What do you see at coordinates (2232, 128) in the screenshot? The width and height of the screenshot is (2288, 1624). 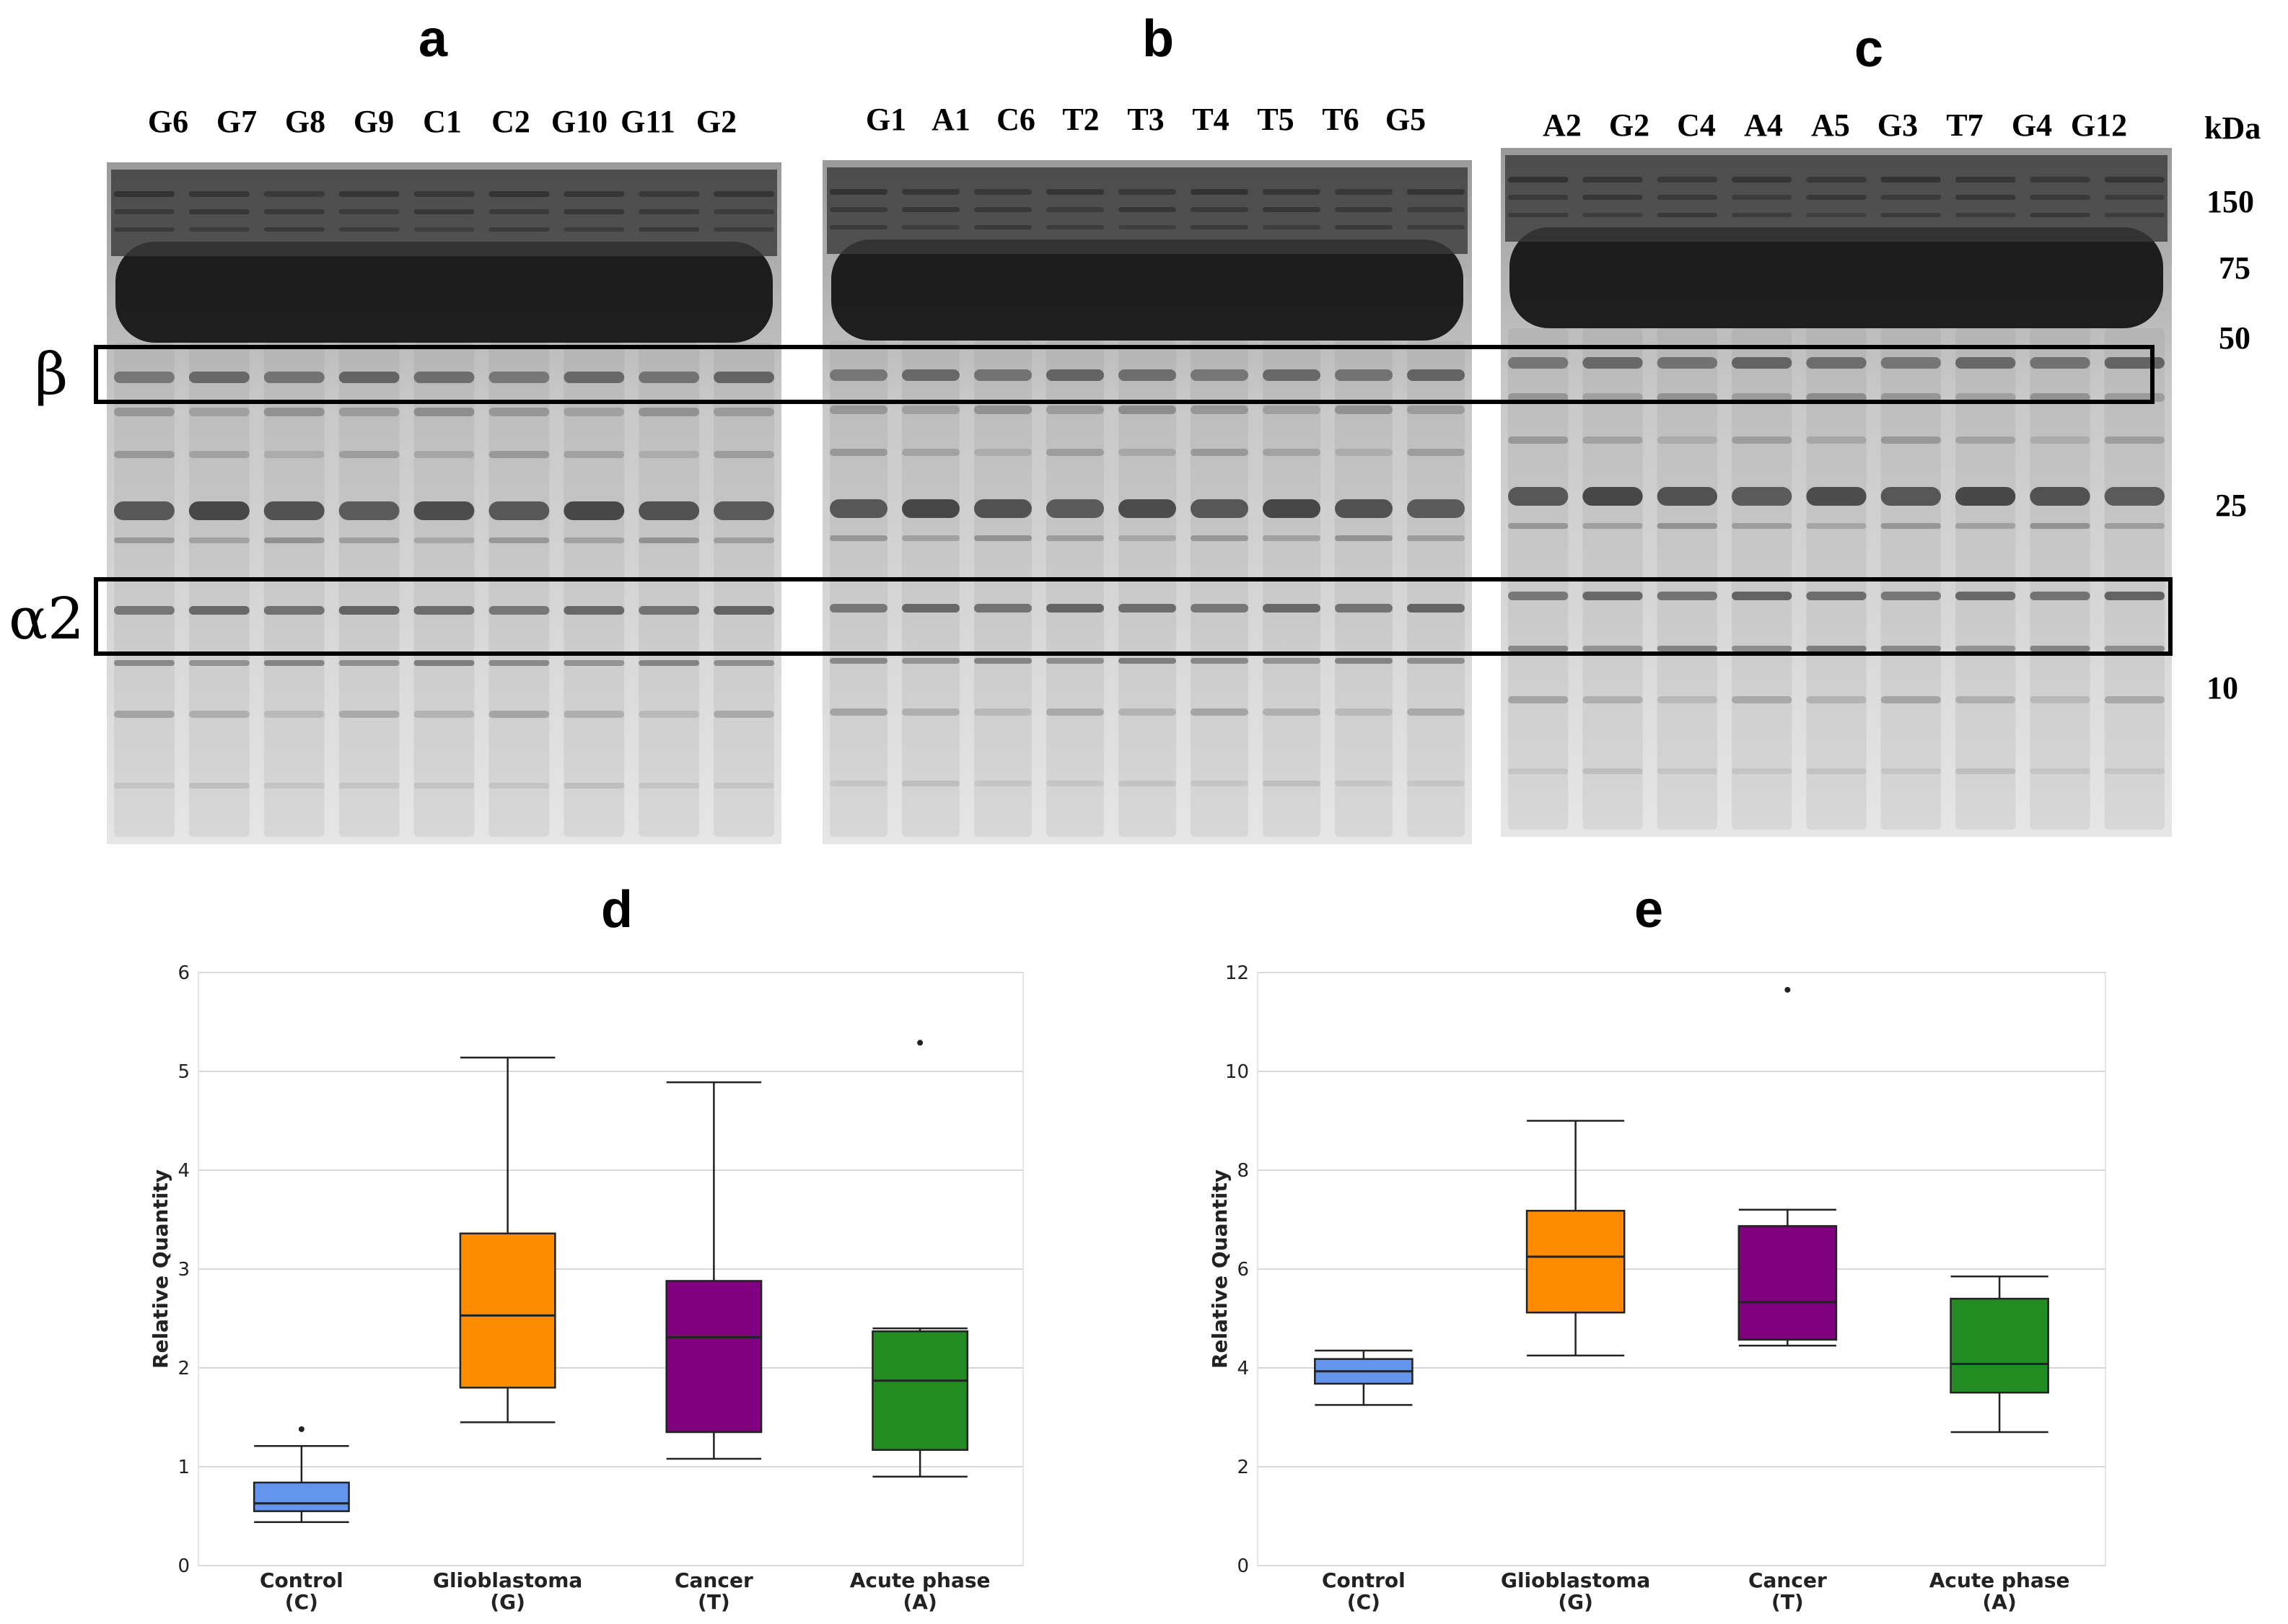 I see `marker-unit: kDa` at bounding box center [2232, 128].